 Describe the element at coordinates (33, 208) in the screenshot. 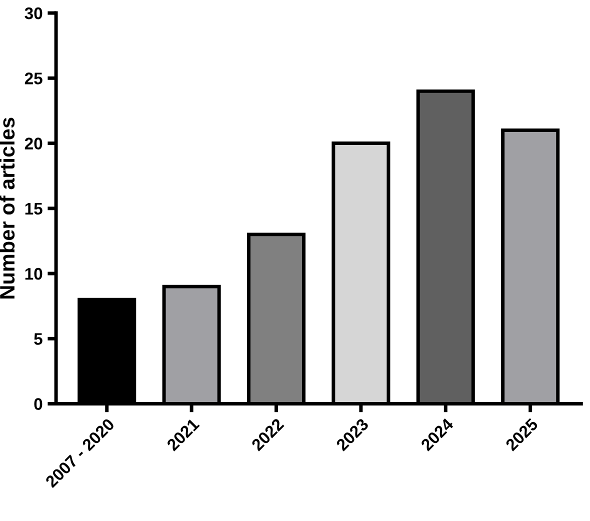

I see `y-tick-label: 15` at that location.